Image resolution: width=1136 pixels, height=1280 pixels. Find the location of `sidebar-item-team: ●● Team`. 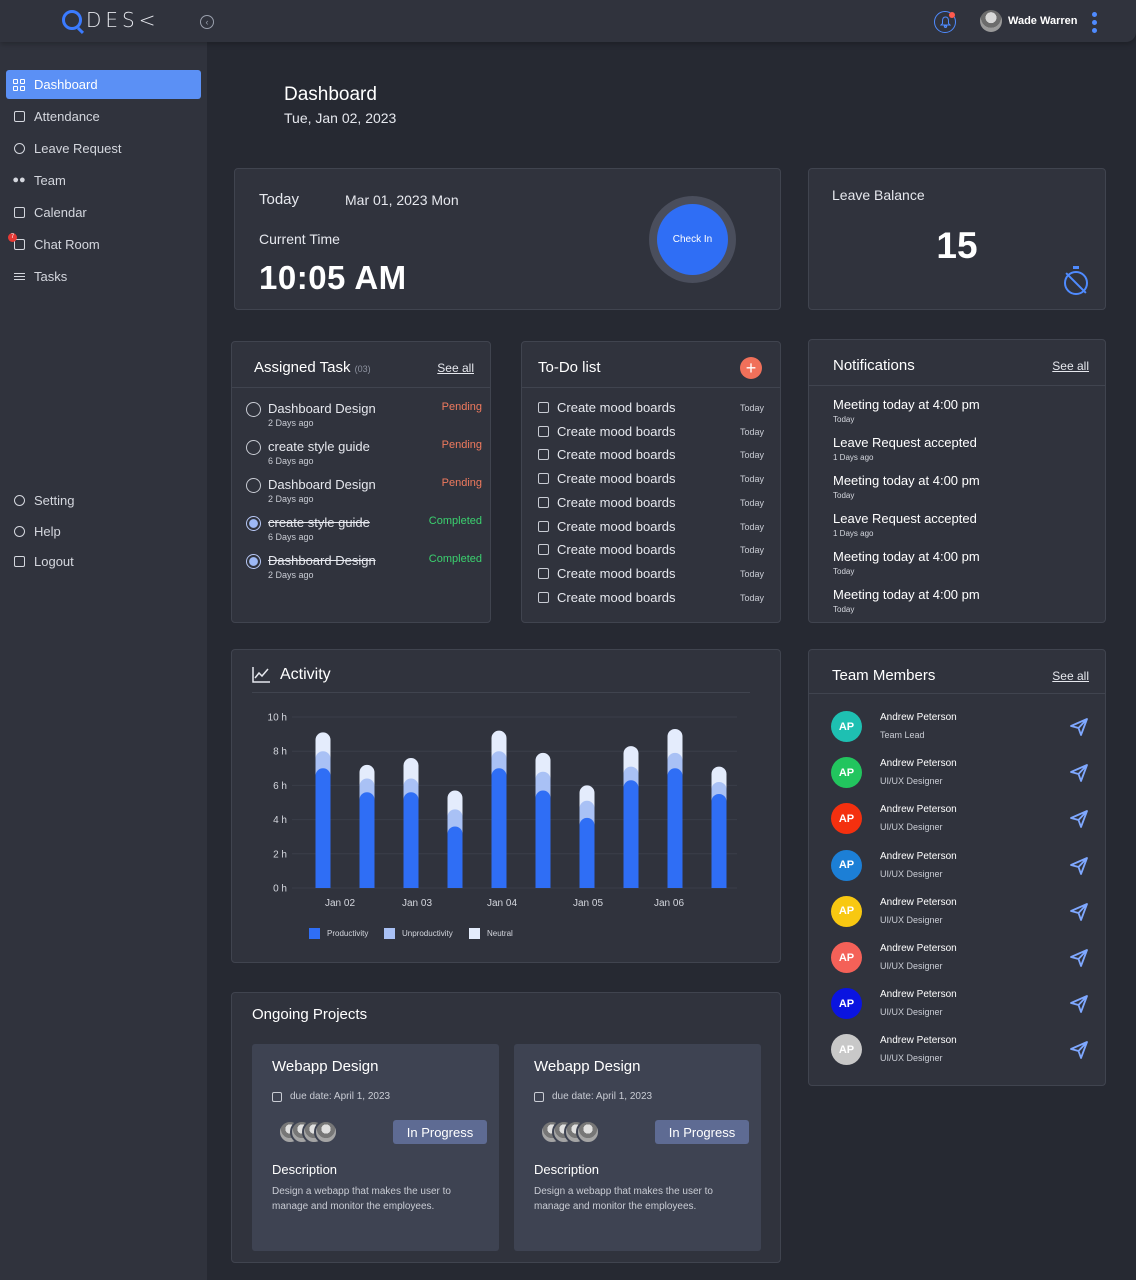

sidebar-item-team: ●● Team is located at coordinates (103, 180).